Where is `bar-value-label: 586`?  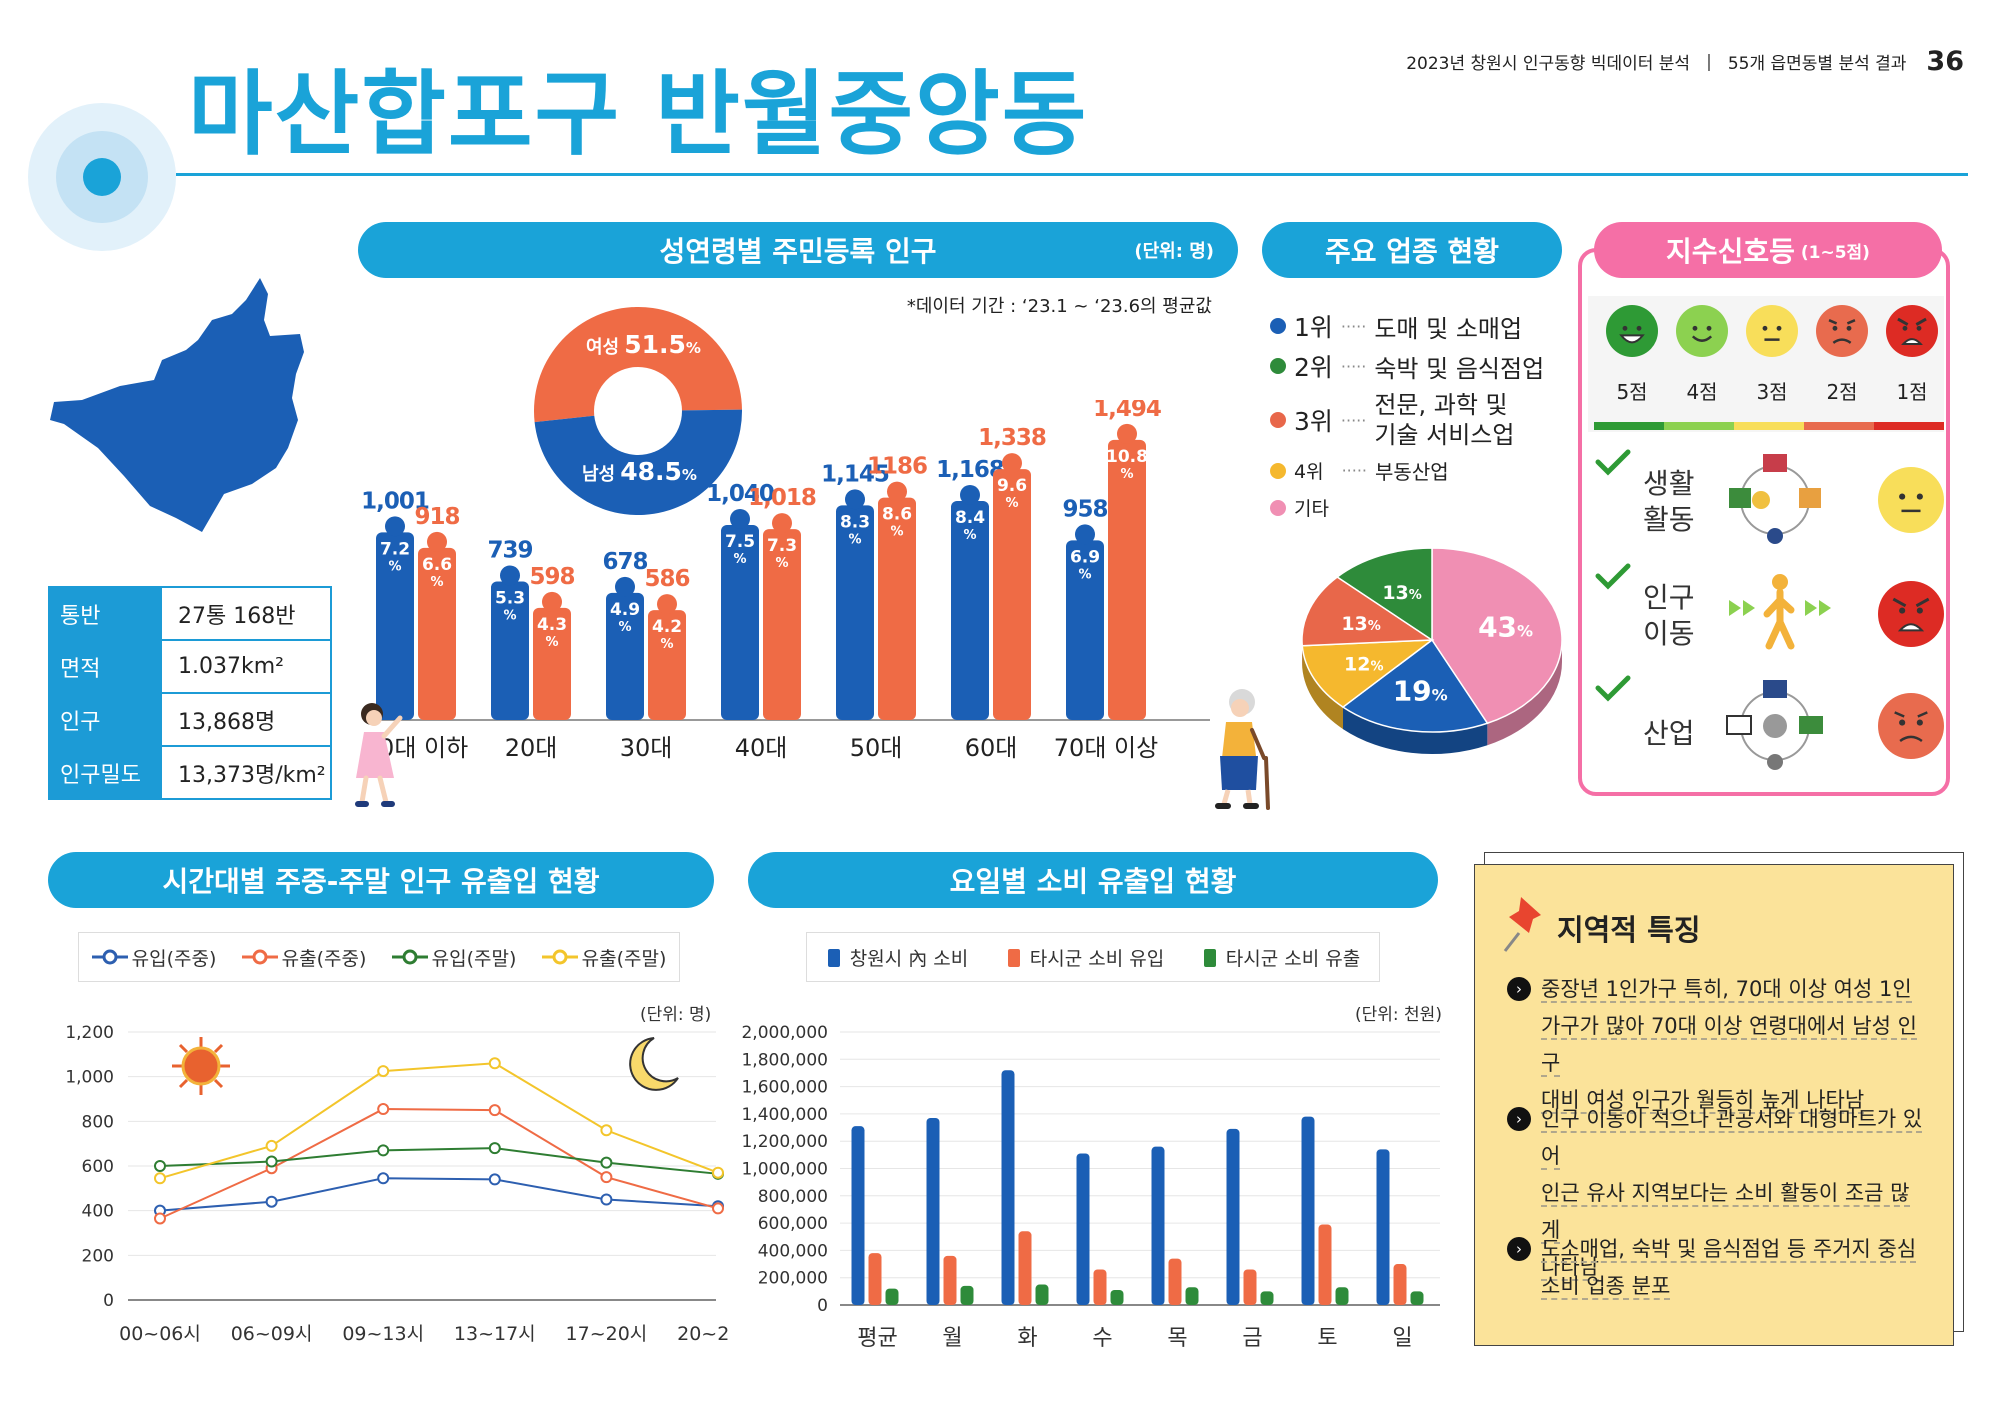
bar-value-label: 586 is located at coordinates (666, 579).